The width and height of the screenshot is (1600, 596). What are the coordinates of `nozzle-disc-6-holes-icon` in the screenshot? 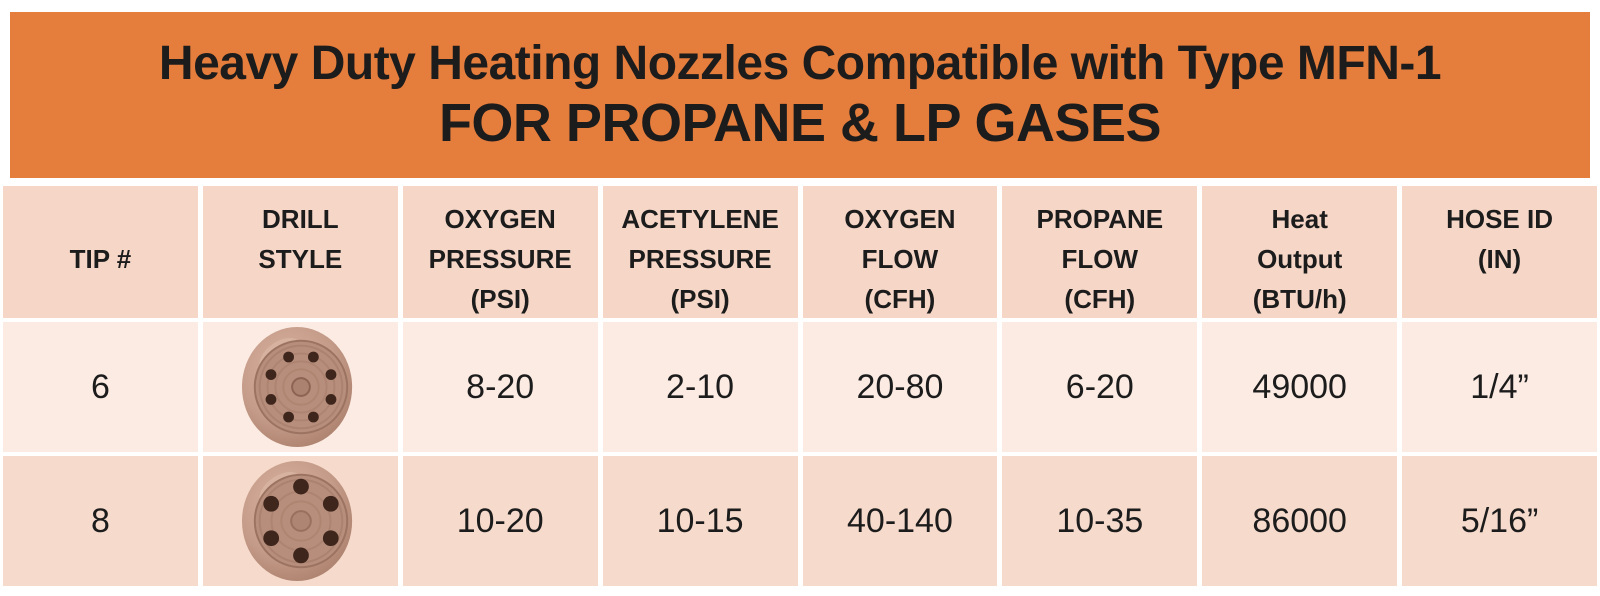 It's located at (297, 521).